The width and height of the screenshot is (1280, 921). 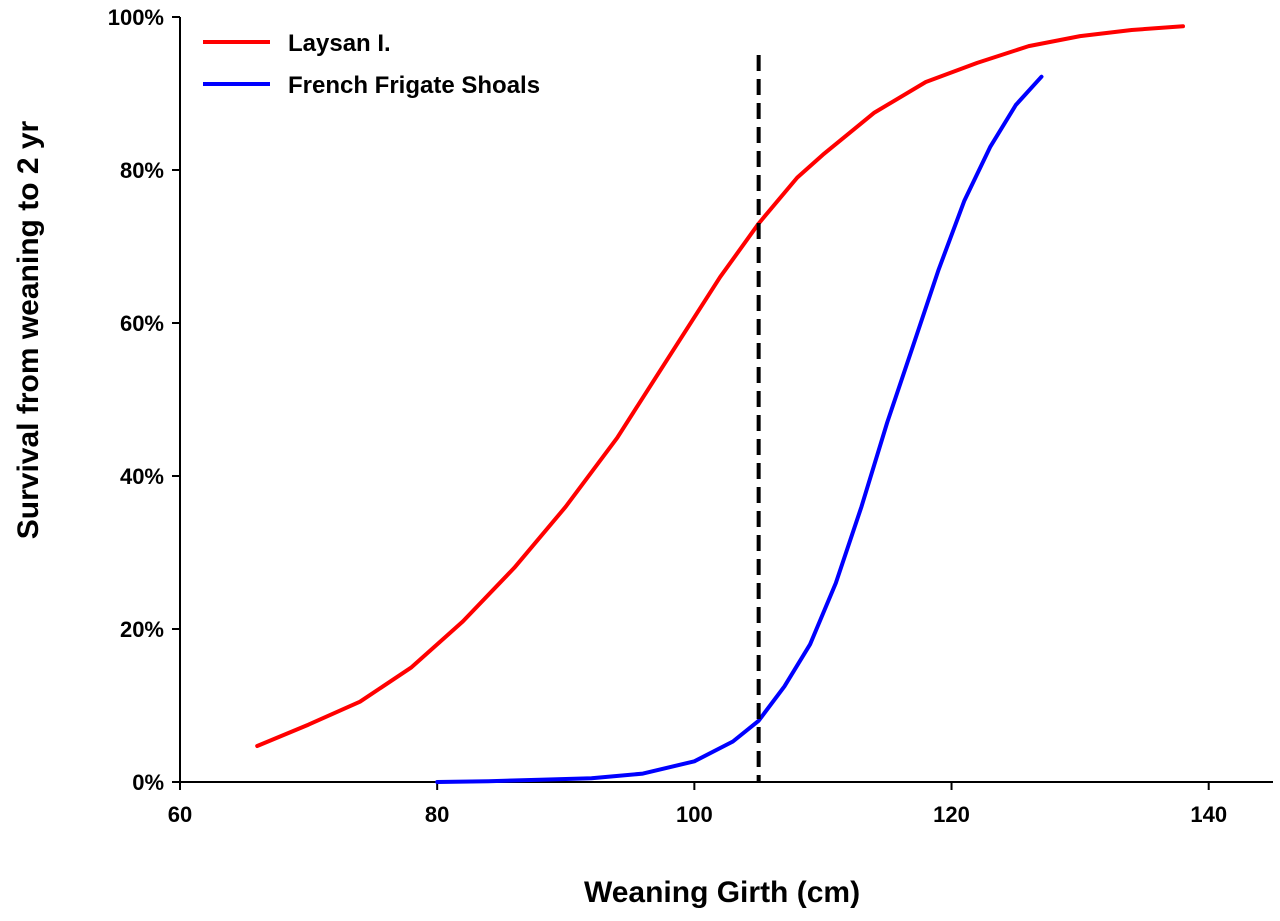 I want to click on x-tick-label: 100, so click(x=694, y=814).